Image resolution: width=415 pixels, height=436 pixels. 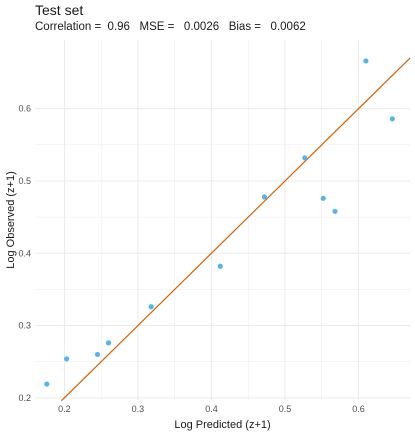 What do you see at coordinates (24, 109) in the screenshot?
I see `y-tick-label: 0.6` at bounding box center [24, 109].